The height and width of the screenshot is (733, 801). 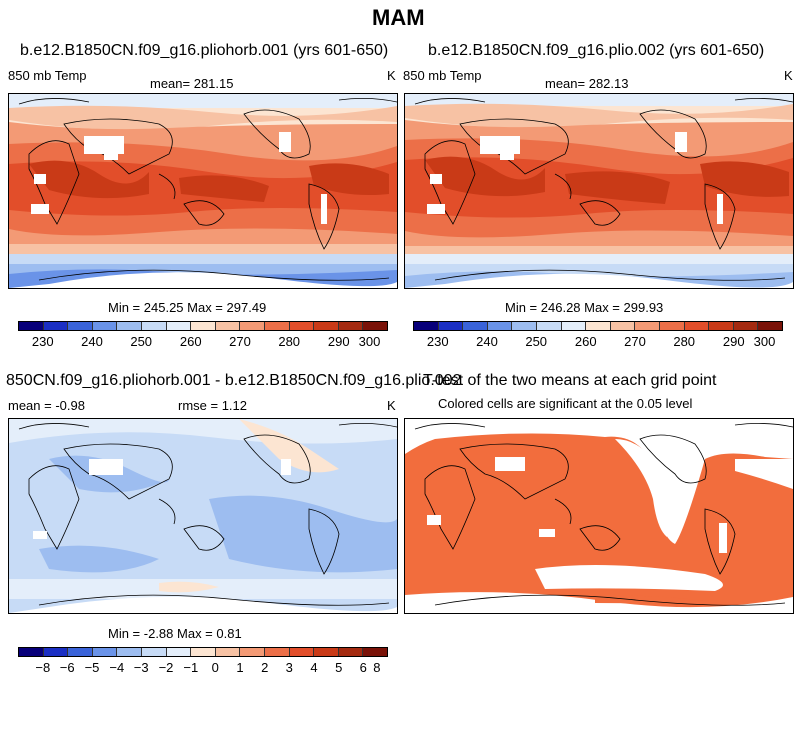 I want to click on colorbar-tick: −3, so click(x=141, y=667).